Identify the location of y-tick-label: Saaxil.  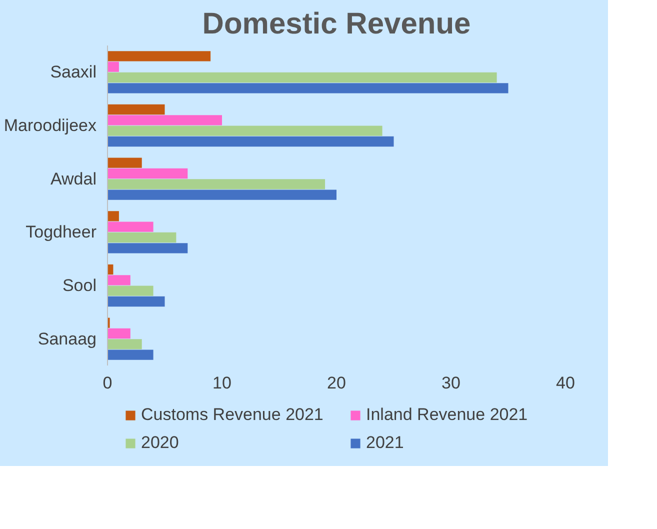
(73, 72).